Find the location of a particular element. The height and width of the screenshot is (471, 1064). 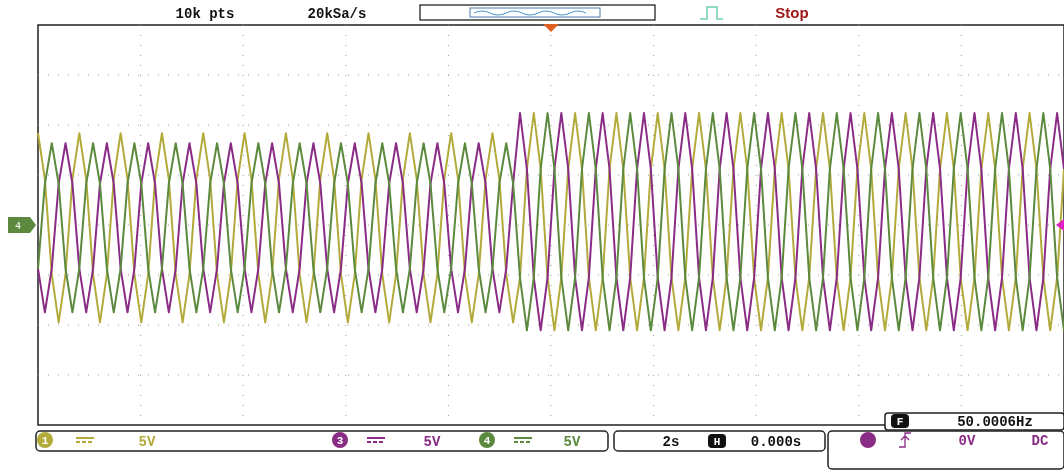

text: 4 is located at coordinates (18, 226).